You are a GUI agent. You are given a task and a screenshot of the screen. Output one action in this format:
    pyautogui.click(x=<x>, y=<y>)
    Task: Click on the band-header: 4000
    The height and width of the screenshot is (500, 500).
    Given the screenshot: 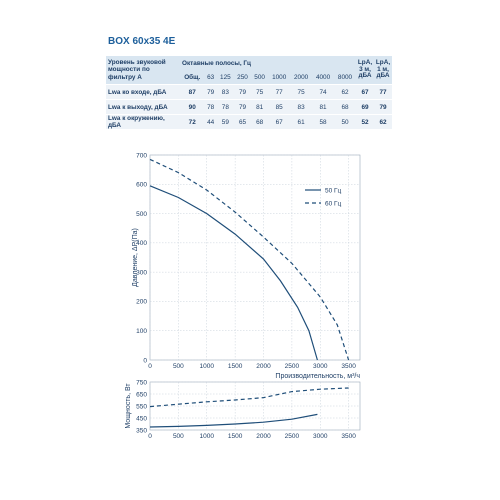 What is the action you would take?
    pyautogui.click(x=323, y=77)
    